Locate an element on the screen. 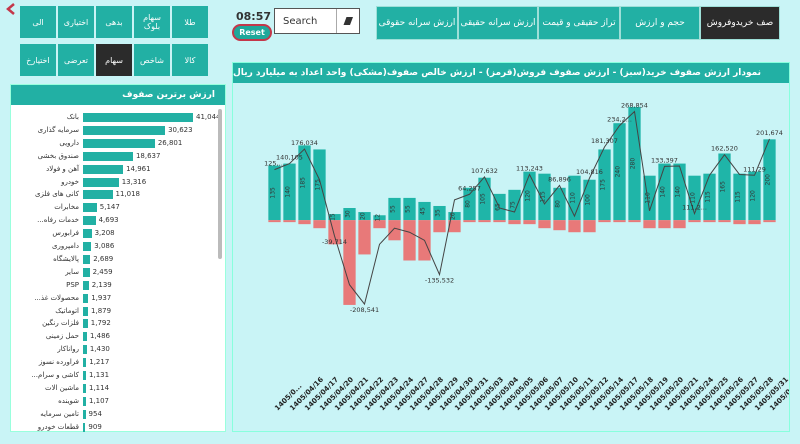 The width and height of the screenshot is (800, 444). list-item: اتوماتیک 1,879 is located at coordinates (119, 311).